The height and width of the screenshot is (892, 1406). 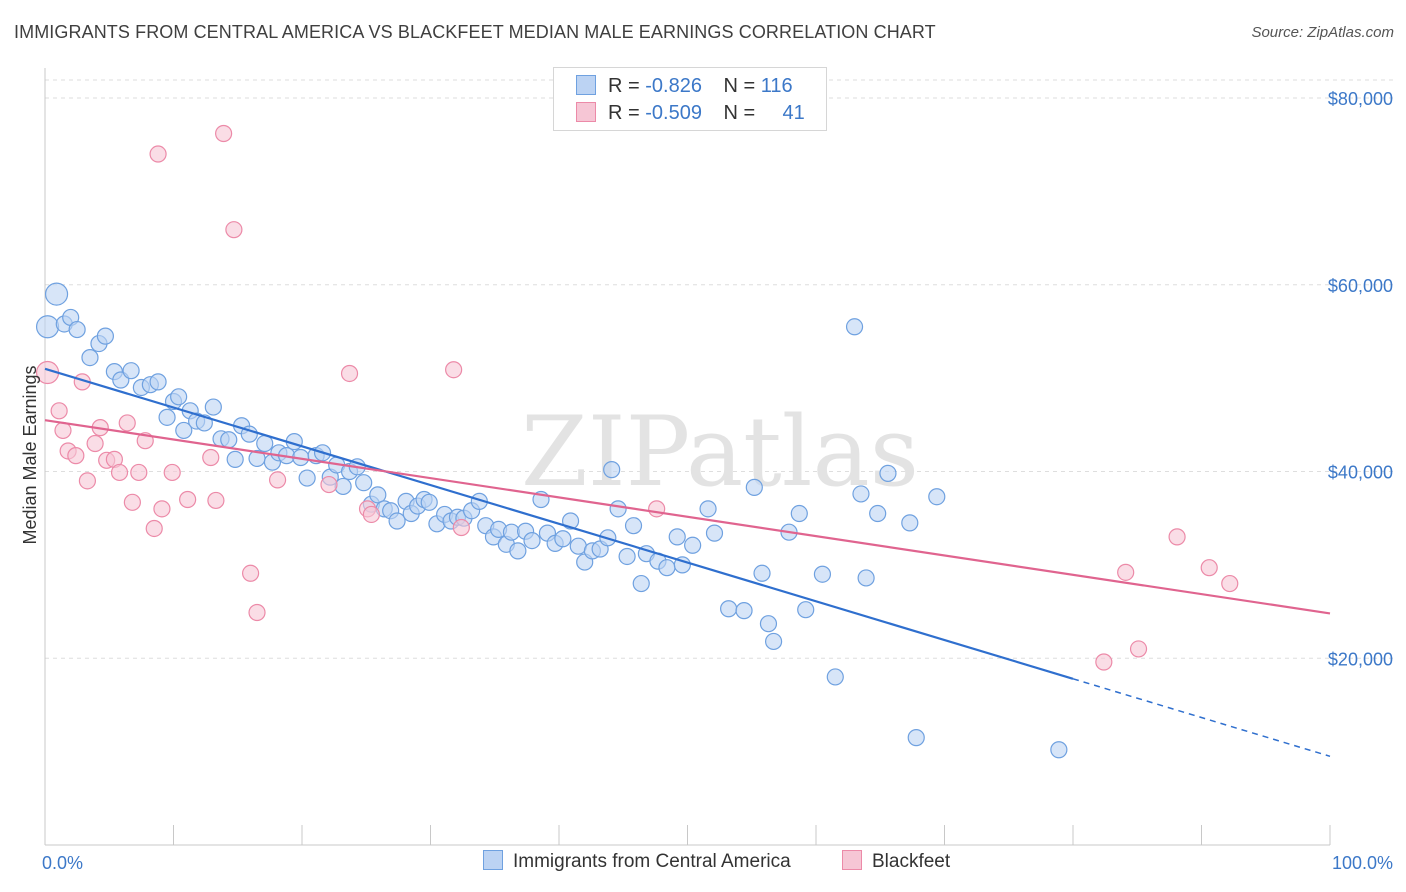 I want to click on y-axis-label: Median Male Earnings, so click(x=30, y=454).